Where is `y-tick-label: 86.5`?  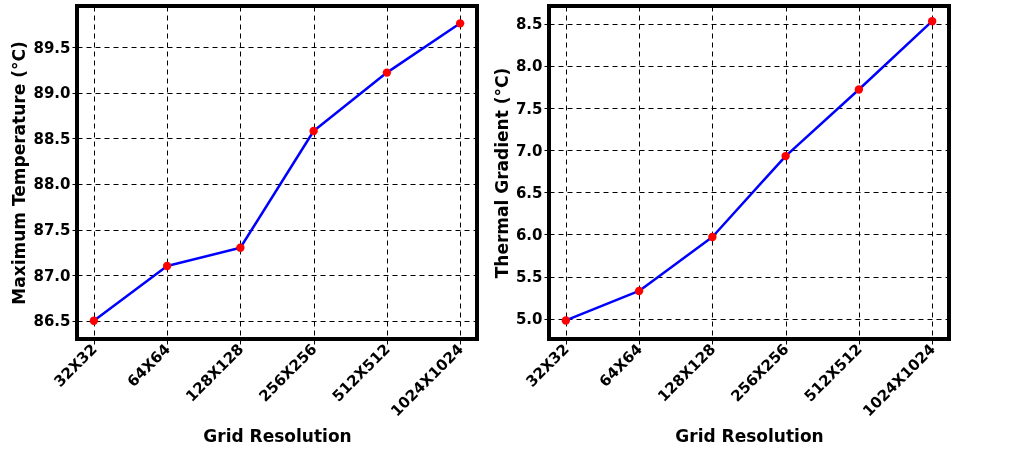 y-tick-label: 86.5 is located at coordinates (52, 321).